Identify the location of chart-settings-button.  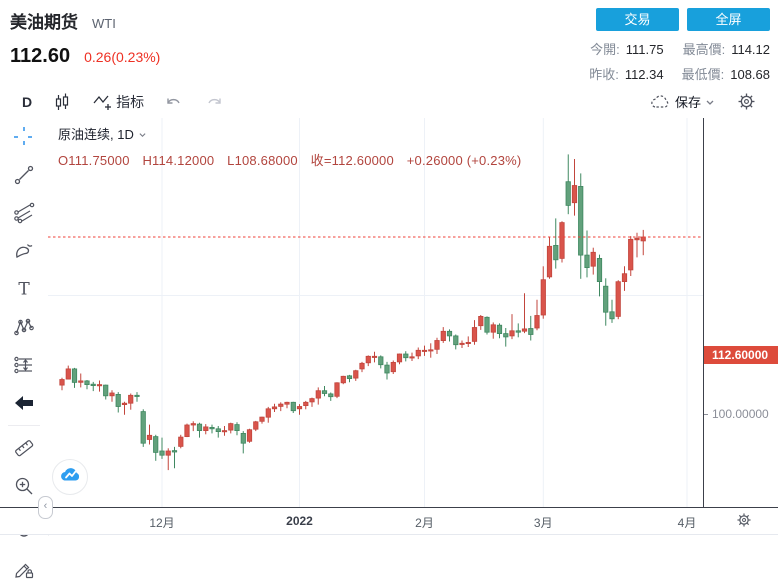
(746, 101).